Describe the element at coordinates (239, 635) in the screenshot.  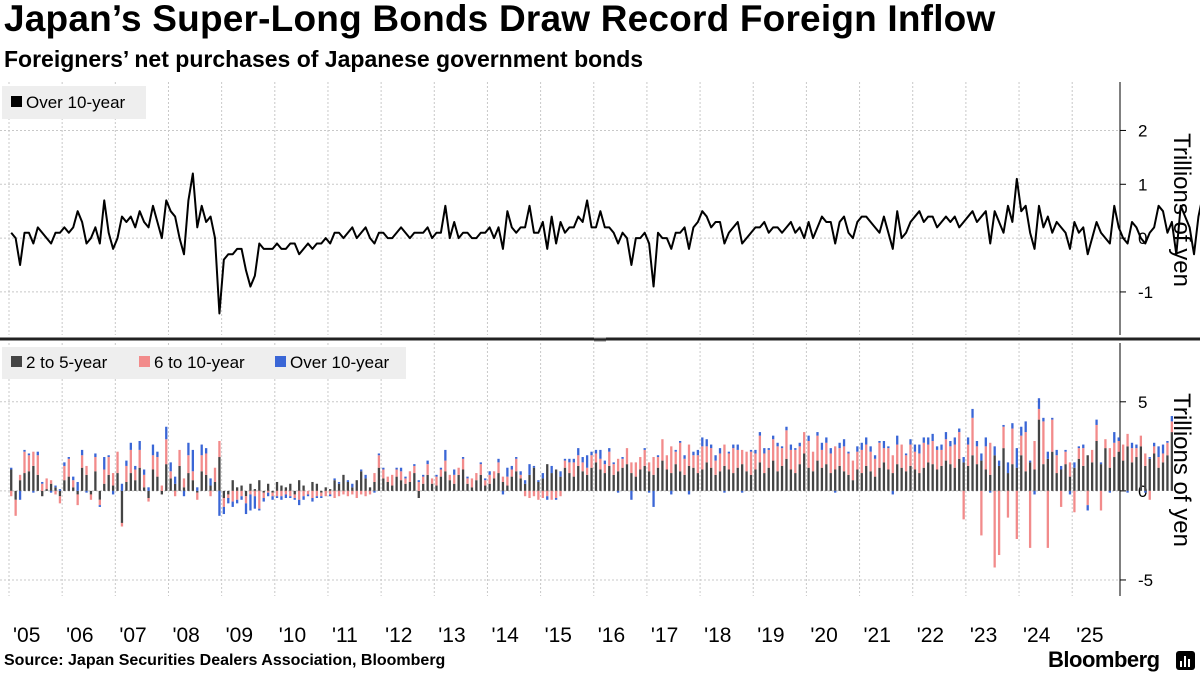
I see `x-tick-label: '09` at that location.